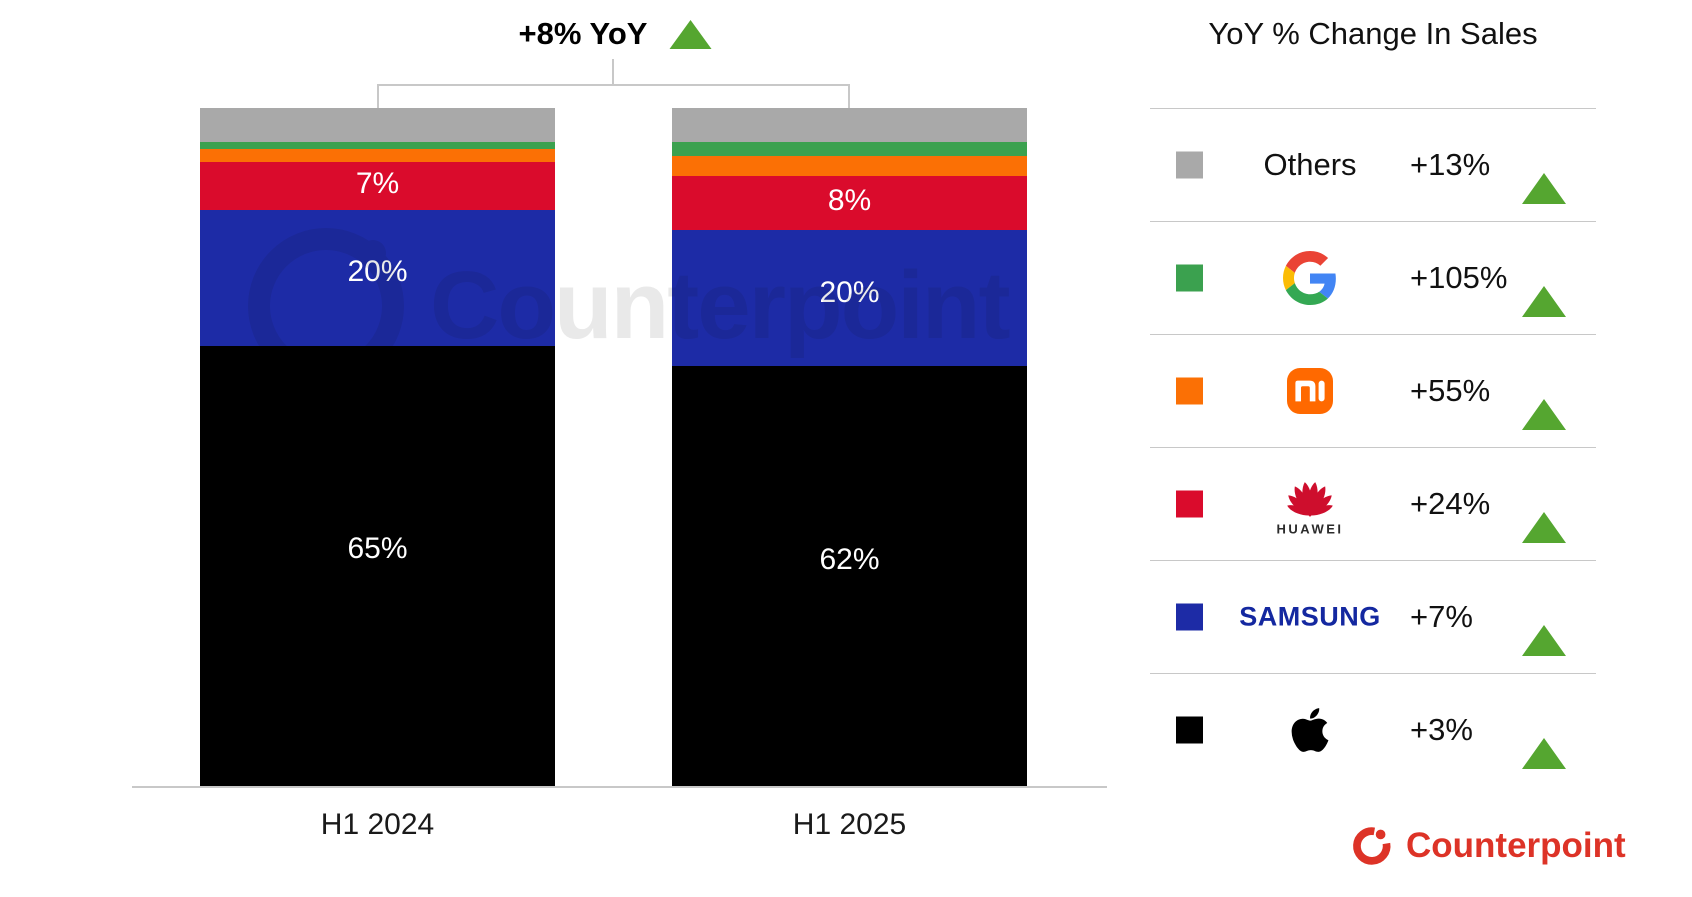 This screenshot has height=897, width=1692. Describe the element at coordinates (619, 787) in the screenshot. I see `x-axis-line` at that location.